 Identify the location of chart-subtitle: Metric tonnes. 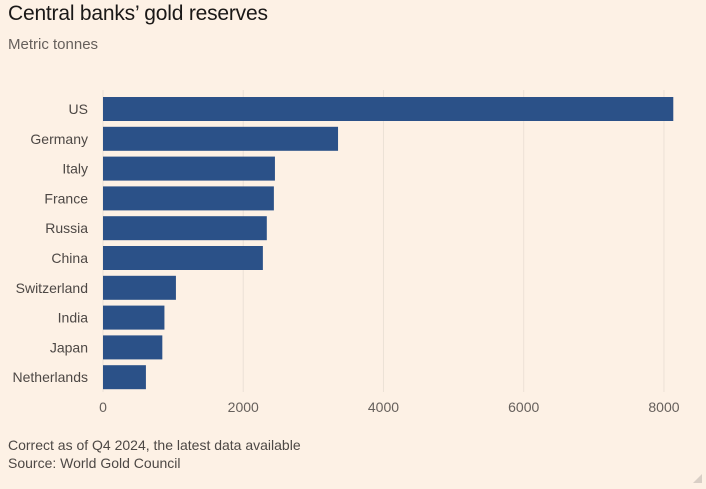
(53, 44).